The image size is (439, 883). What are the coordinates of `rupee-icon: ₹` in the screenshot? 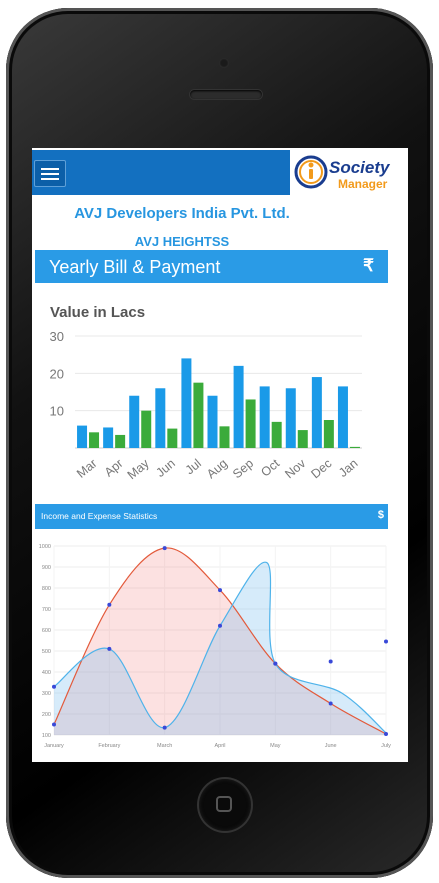 It's located at (368, 265).